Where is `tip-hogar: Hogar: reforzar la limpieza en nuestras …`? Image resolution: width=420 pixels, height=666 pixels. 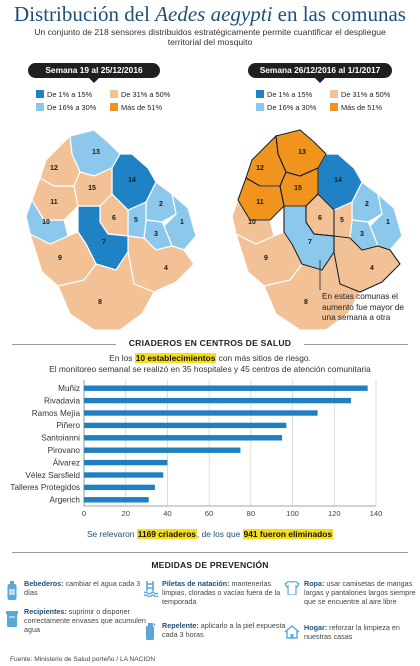
tip-hogar: Hogar: reforzar la limpieza en nuestras … is located at coordinates (352, 632).